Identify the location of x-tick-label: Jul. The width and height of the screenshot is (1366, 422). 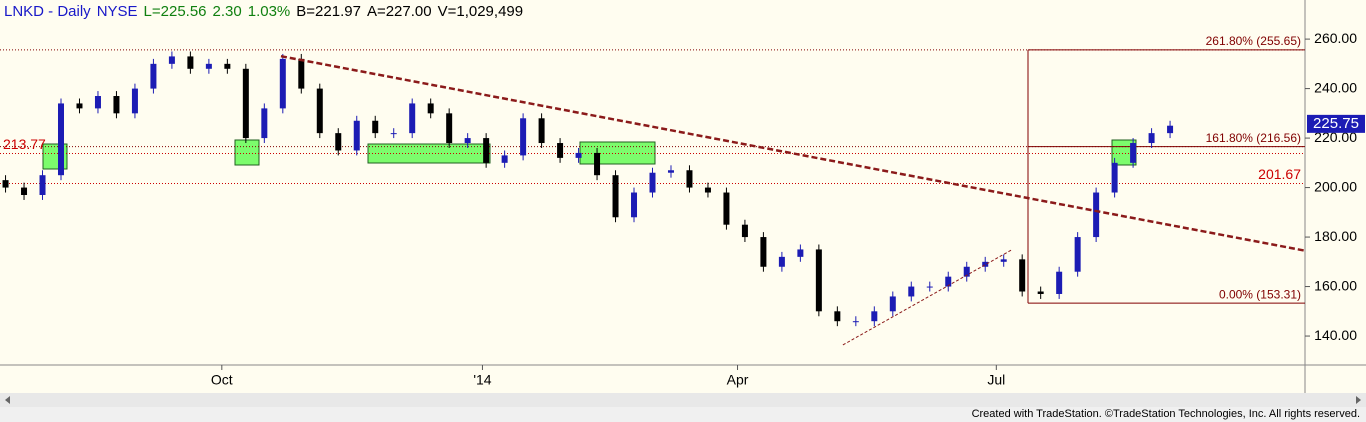
(996, 380).